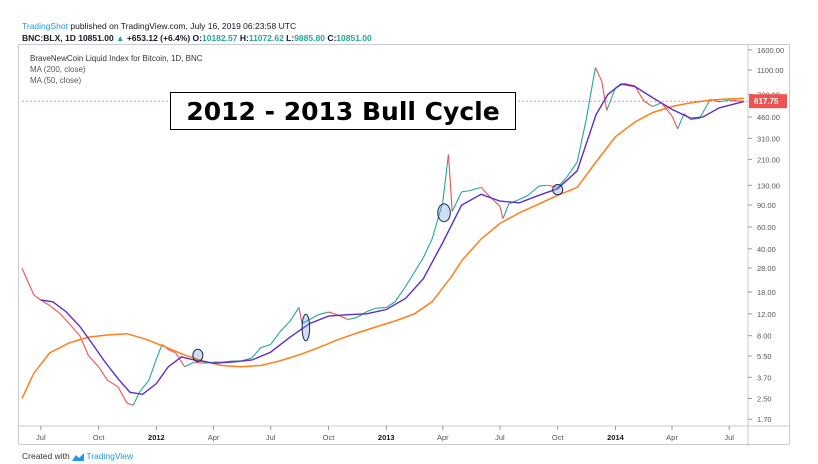 The image size is (818, 464). I want to click on open-value: 10182.57, so click(220, 38).